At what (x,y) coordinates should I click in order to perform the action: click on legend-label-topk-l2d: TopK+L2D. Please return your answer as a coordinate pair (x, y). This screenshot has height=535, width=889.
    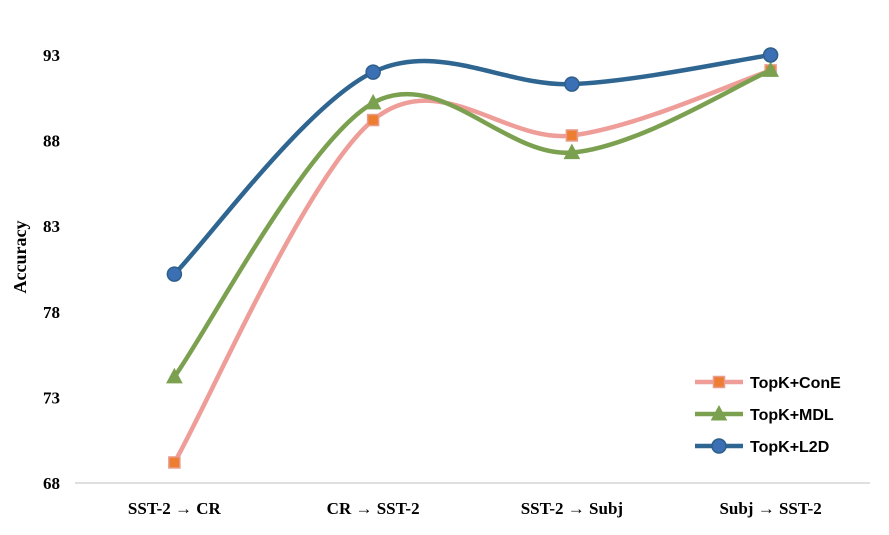
    Looking at the image, I should click on (789, 447).